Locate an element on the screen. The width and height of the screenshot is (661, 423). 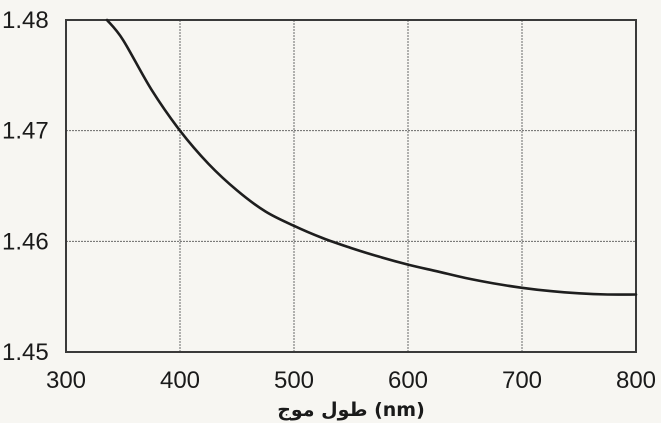
x-tick-label: 500 is located at coordinates (294, 380).